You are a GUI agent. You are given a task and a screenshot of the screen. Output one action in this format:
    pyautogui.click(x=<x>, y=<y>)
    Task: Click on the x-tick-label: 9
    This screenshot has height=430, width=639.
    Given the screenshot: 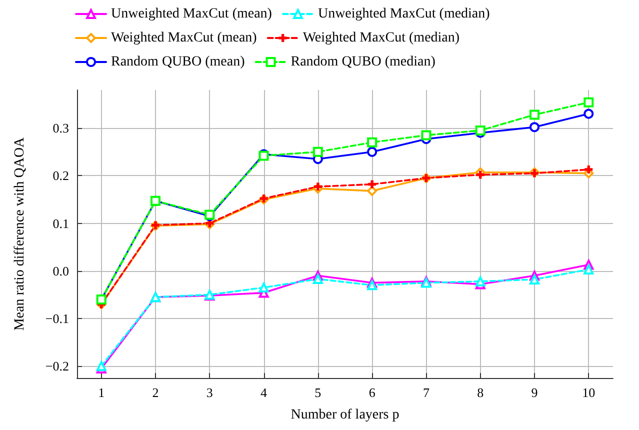 What is the action you would take?
    pyautogui.click(x=534, y=392)
    